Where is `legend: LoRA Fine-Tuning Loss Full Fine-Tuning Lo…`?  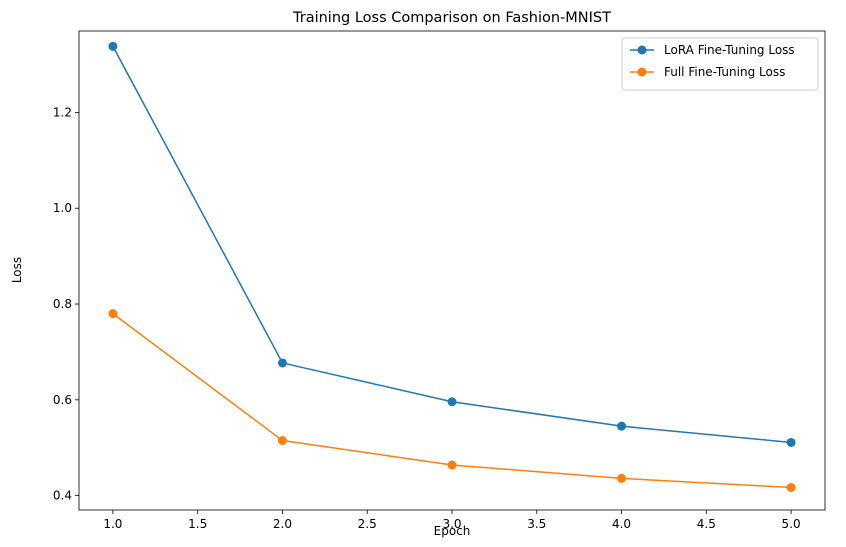
legend: LoRA Fine-Tuning Loss Full Fine-Tuning Lo… is located at coordinates (720, 64).